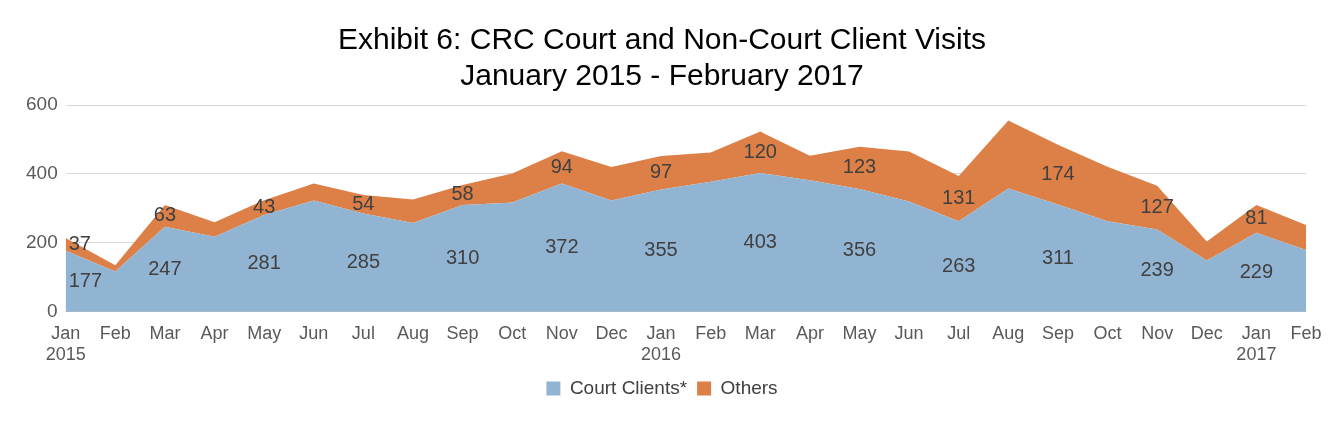 This screenshot has width=1344, height=421. Describe the element at coordinates (561, 165) in the screenshot. I see `data-label: 94` at that location.